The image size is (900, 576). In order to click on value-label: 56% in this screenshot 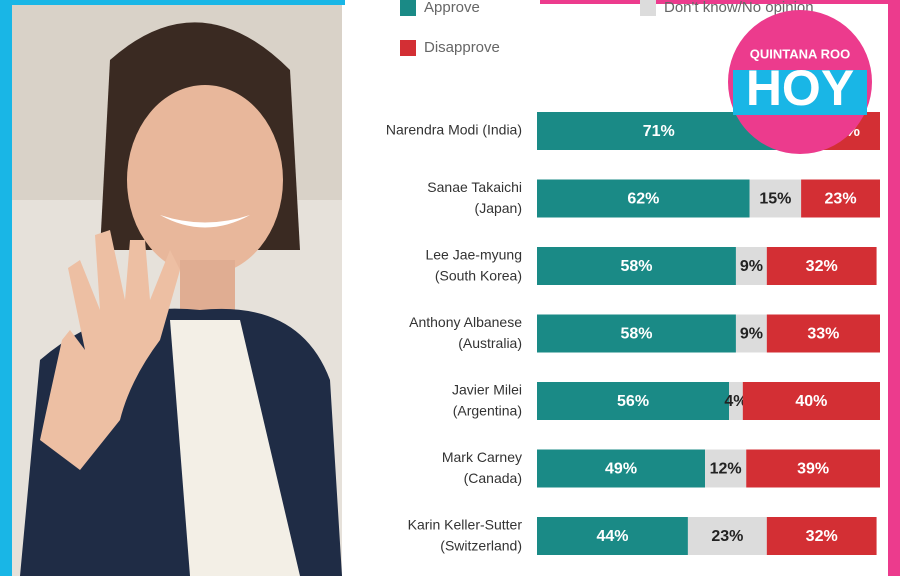, I will do `click(633, 401)`.